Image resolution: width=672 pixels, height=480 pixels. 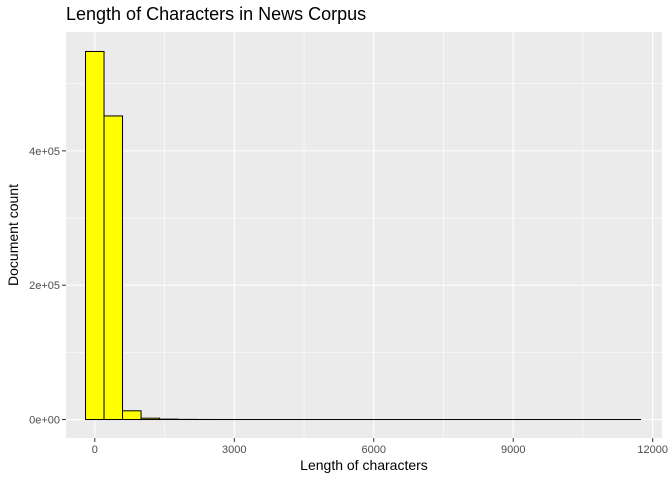 I want to click on y-tick-label: 0e+00, so click(x=44, y=421).